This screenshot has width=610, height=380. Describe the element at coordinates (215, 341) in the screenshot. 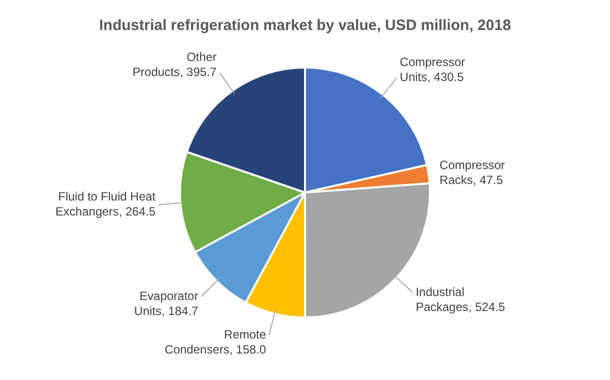

I see `slice-label: Remote Condensers, 158.0` at that location.